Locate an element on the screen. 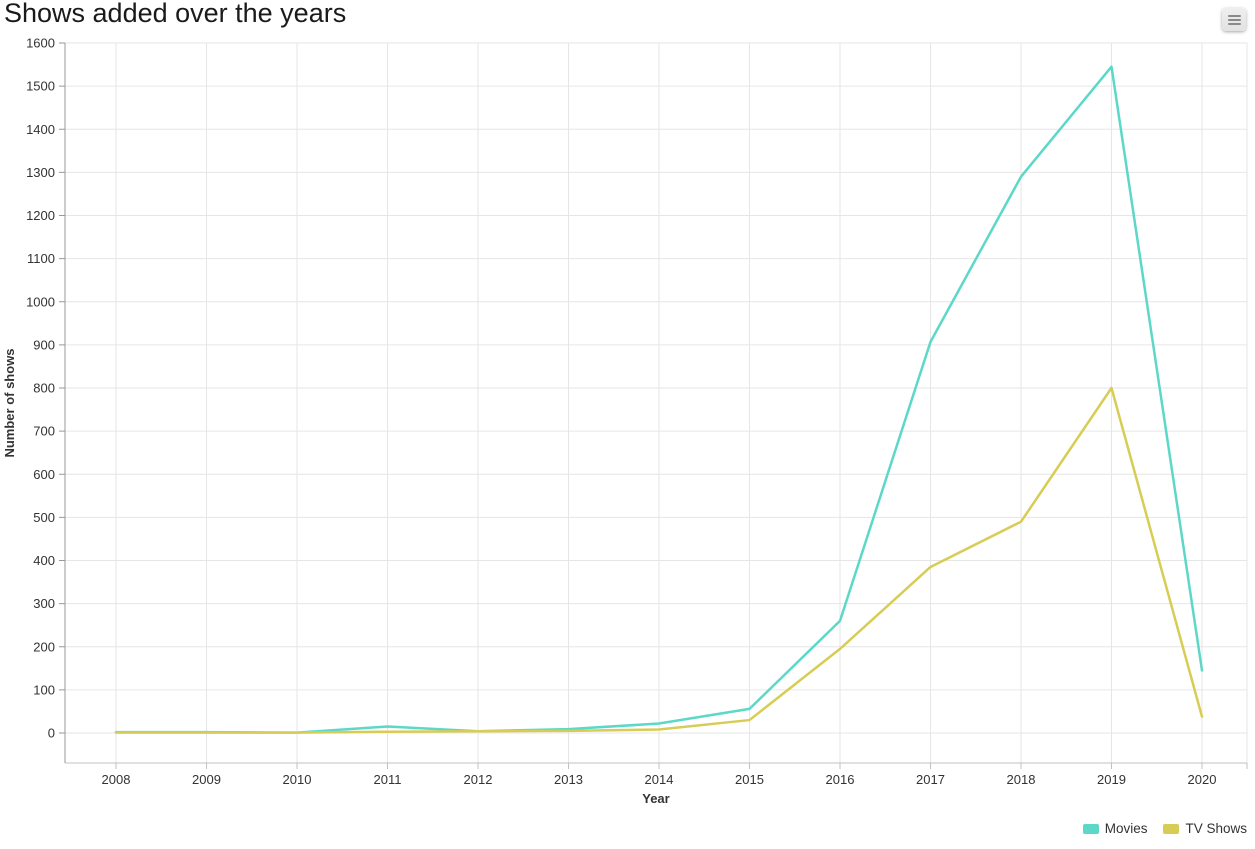 This screenshot has width=1255, height=849. context-menu-button is located at coordinates (1234, 19).